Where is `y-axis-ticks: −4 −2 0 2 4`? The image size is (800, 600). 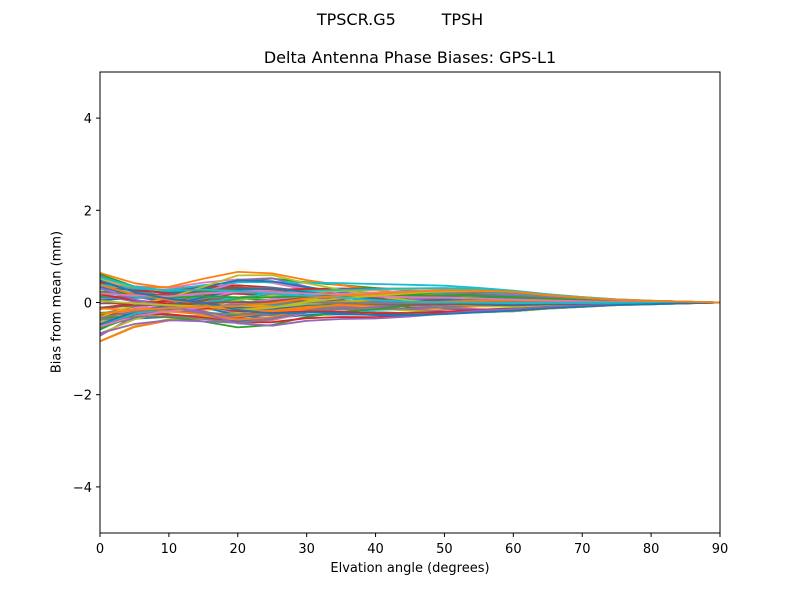
y-axis-ticks: −4 −2 0 2 4 is located at coordinates (86, 304).